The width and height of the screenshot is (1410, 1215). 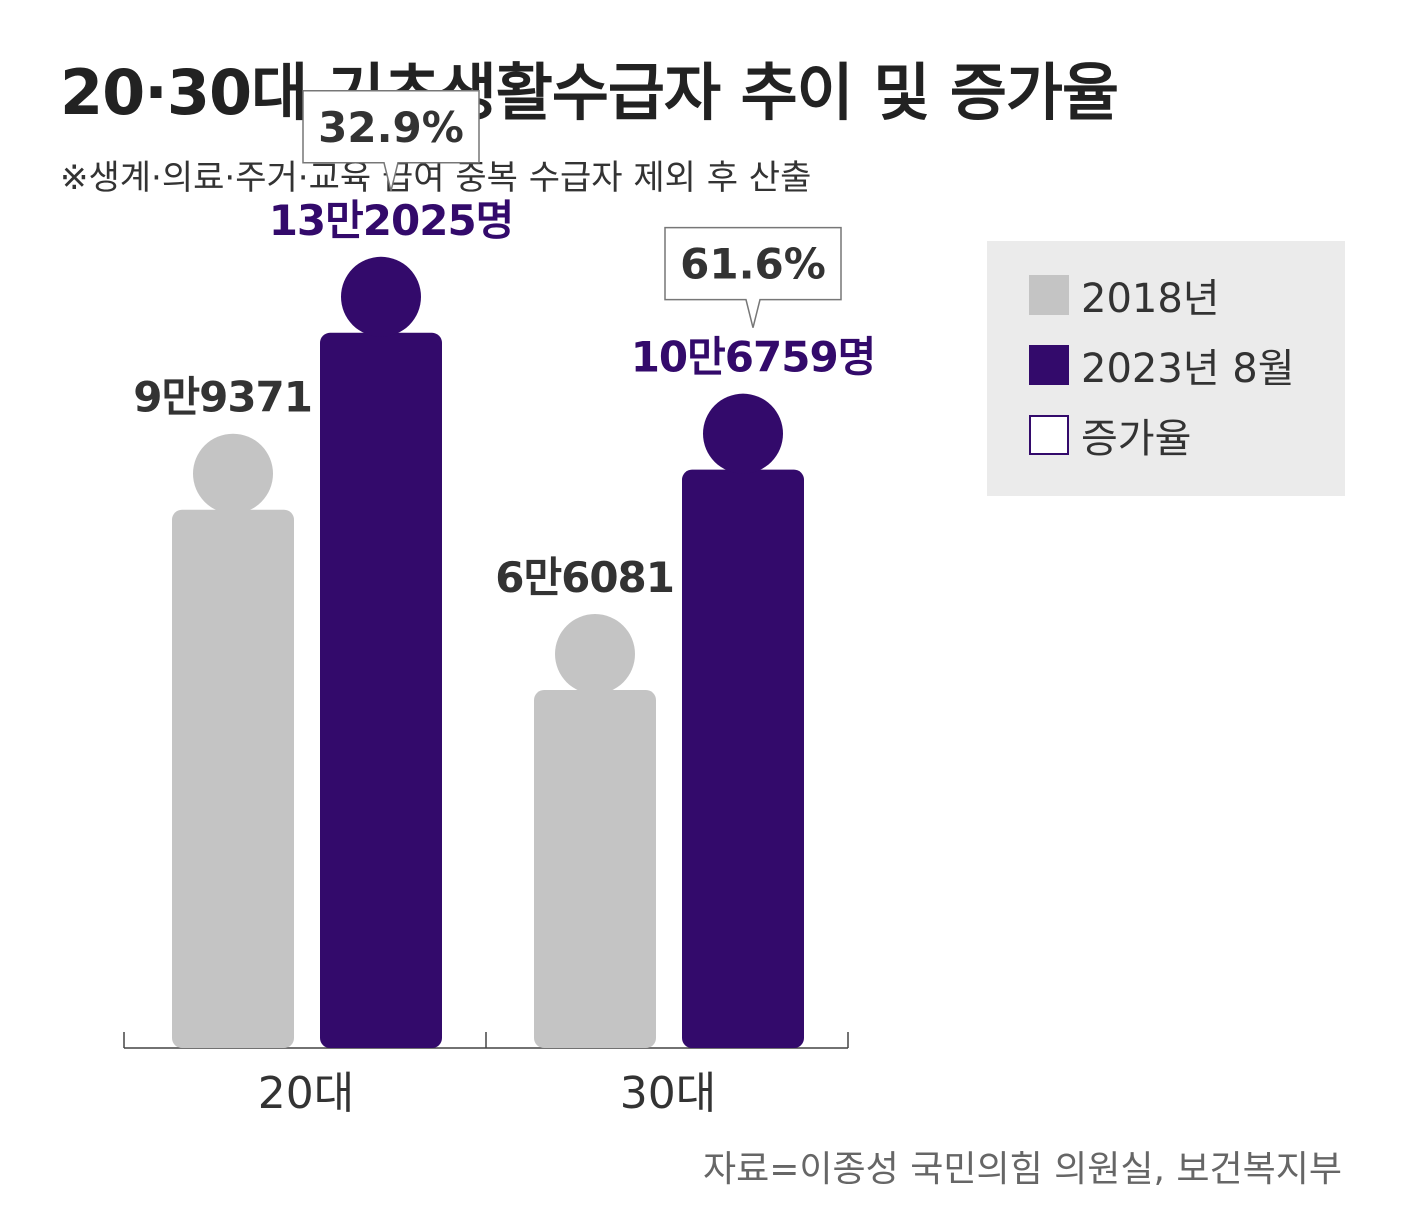 I want to click on legend-label-2018: 2018년, so click(x=1150, y=299).